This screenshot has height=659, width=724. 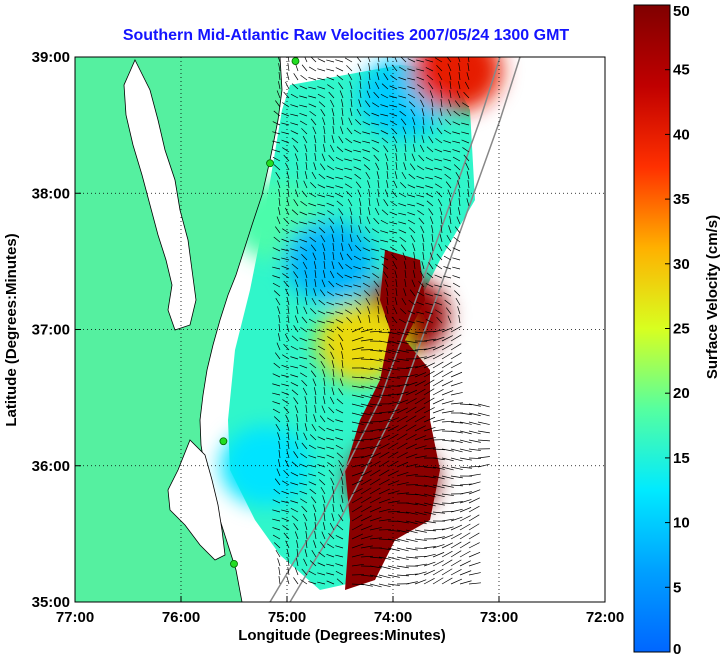 What do you see at coordinates (677, 330) in the screenshot?
I see `colorbar-ticks: 0 5 10 15 20 25 30 35 40 45 50` at bounding box center [677, 330].